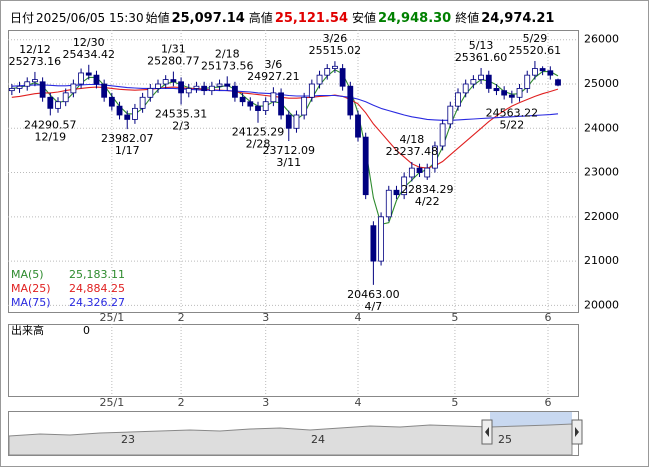 The width and height of the screenshot is (653, 470). I want to click on header-label: 終値, so click(467, 18).